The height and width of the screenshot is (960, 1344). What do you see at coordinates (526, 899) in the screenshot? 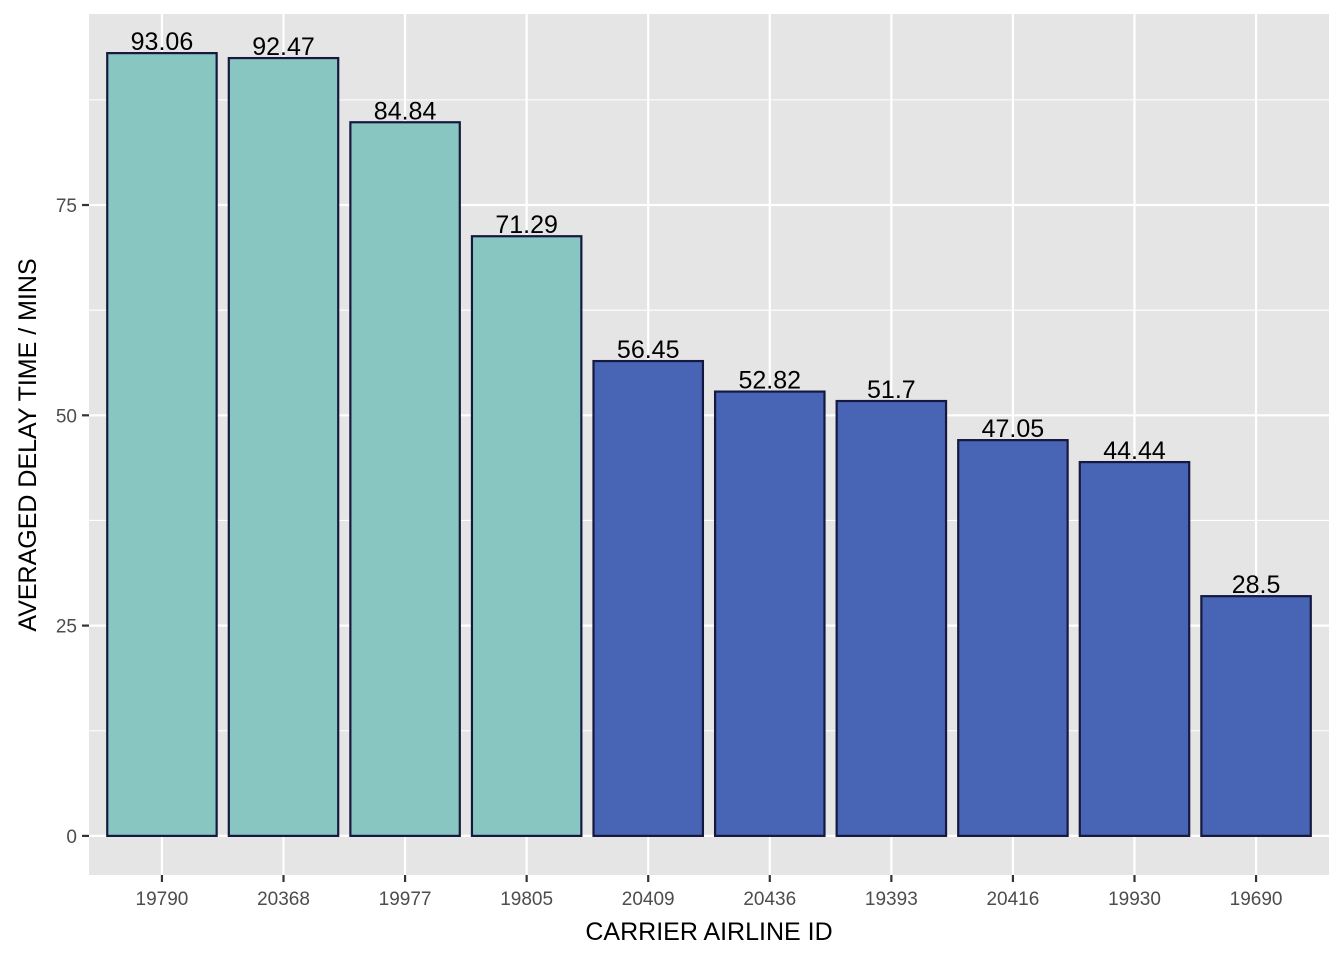
I see `x-tick-label: 19805` at bounding box center [526, 899].